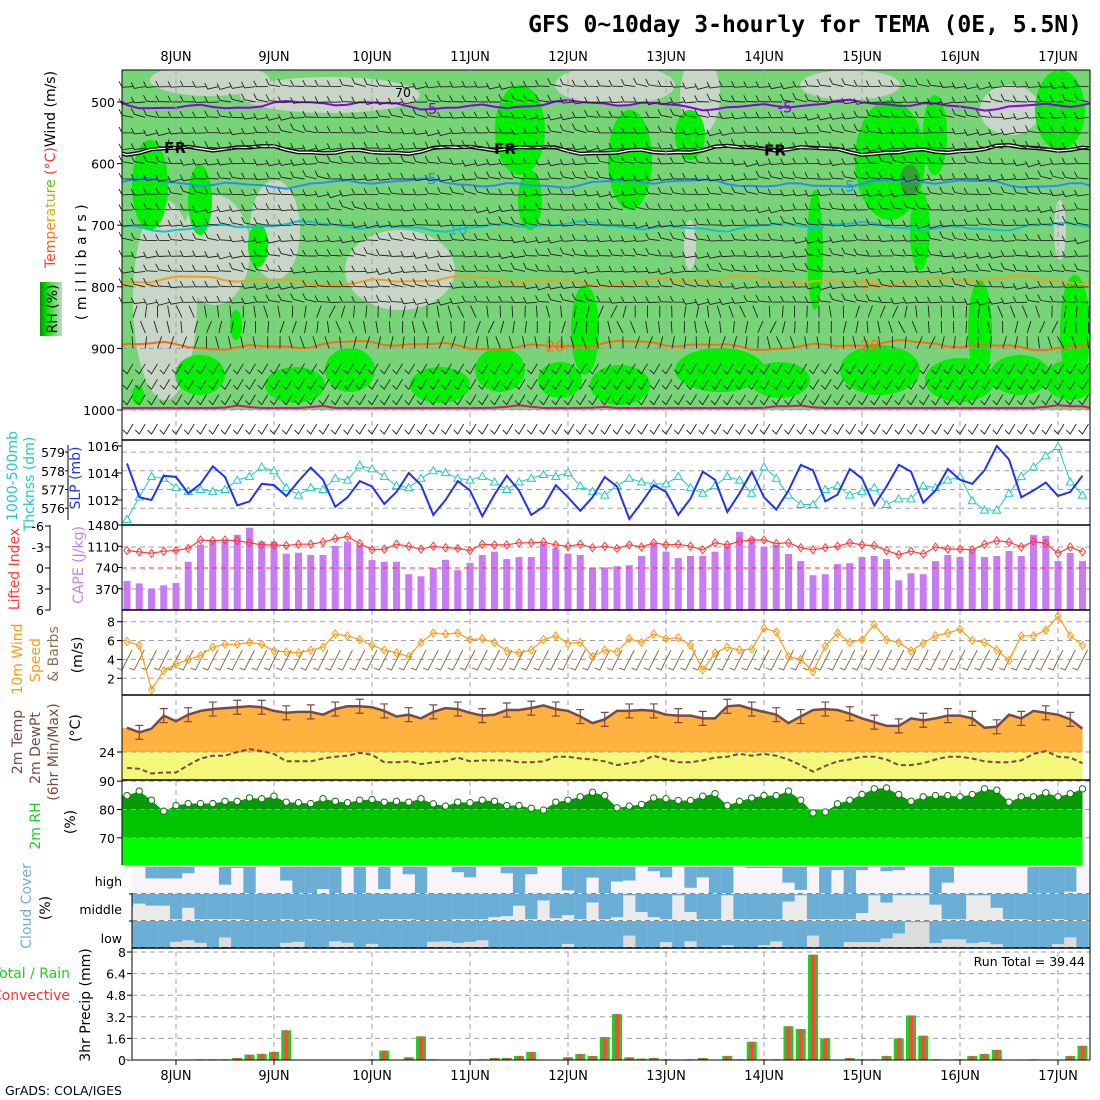 The height and width of the screenshot is (1100, 1100). Describe the element at coordinates (107, 781) in the screenshot. I see `rh-tick-label: 90` at that location.